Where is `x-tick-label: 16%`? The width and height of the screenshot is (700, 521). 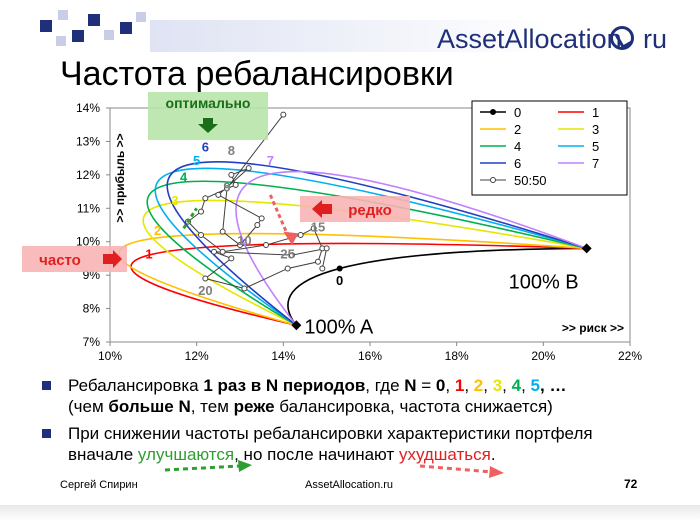 x-tick-label: 16% is located at coordinates (370, 356).